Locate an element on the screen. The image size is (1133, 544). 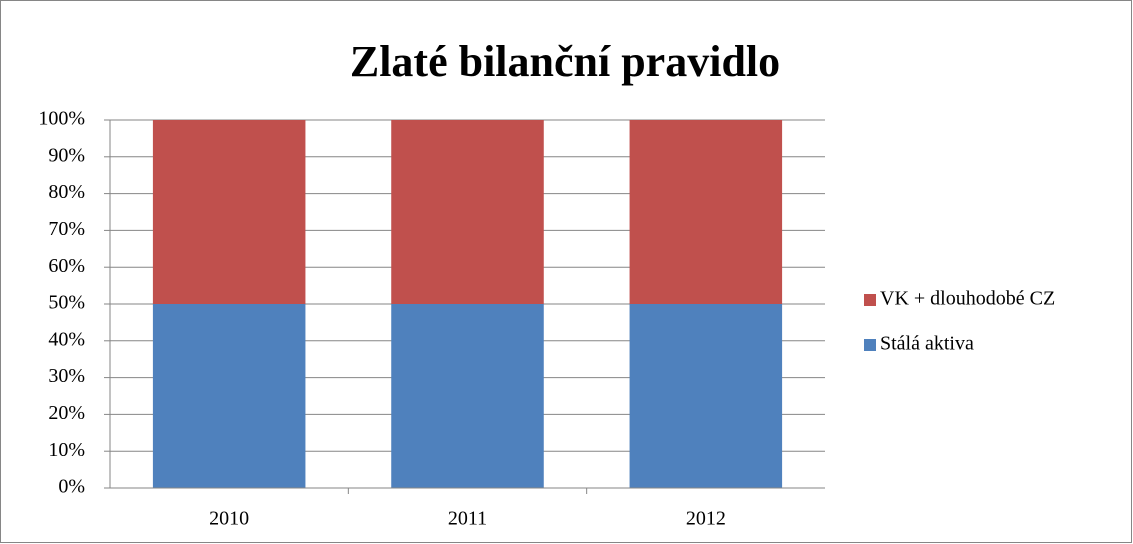
y-tick-label: 0% is located at coordinates (71, 487).